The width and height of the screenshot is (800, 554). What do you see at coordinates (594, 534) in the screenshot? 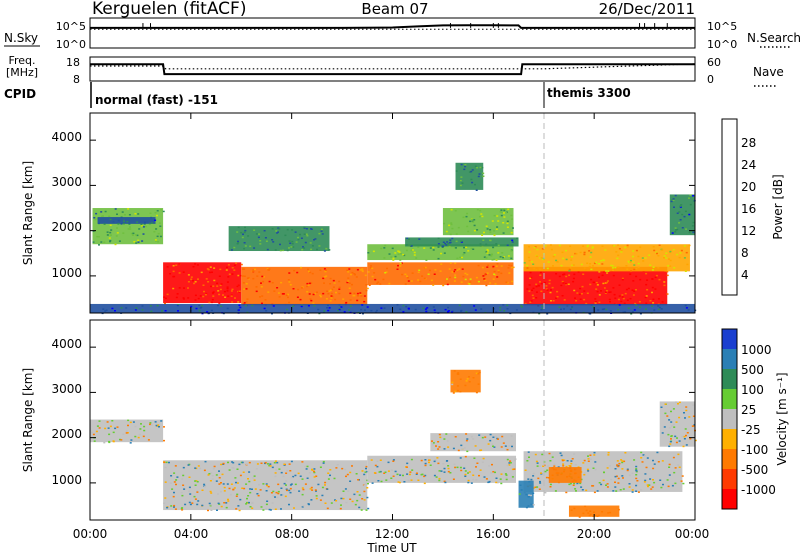
I see `xtick-2000: 20:00` at bounding box center [594, 534].